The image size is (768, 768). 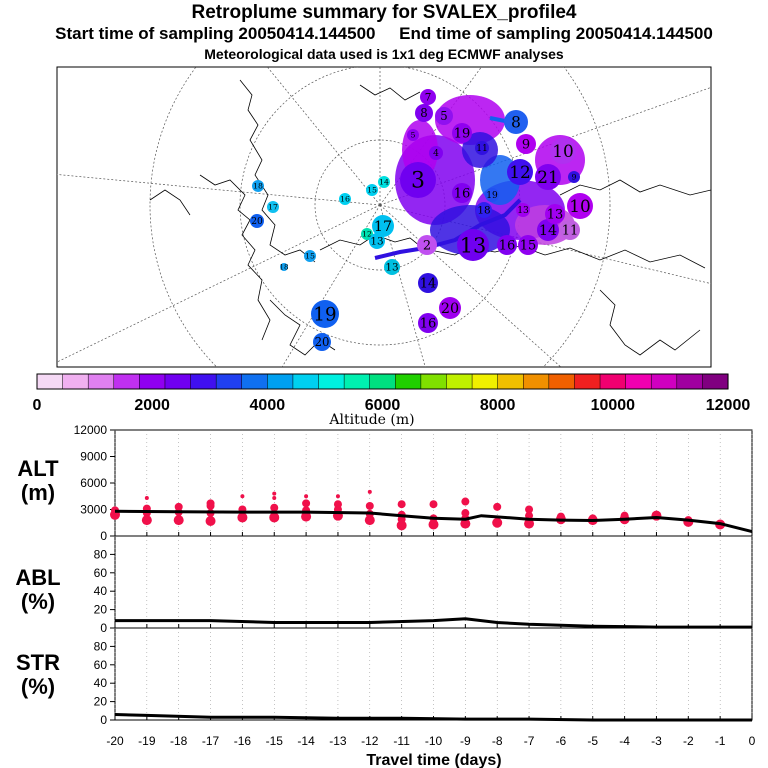 I want to click on plume-marker-label-1: 8, so click(x=423, y=113).